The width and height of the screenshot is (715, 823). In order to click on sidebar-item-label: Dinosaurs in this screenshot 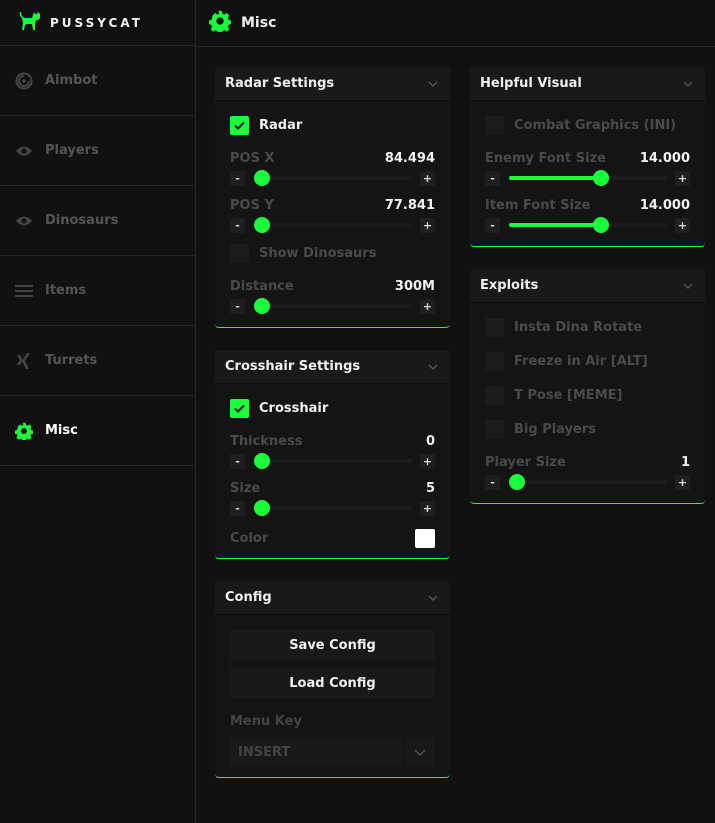, I will do `click(82, 220)`.